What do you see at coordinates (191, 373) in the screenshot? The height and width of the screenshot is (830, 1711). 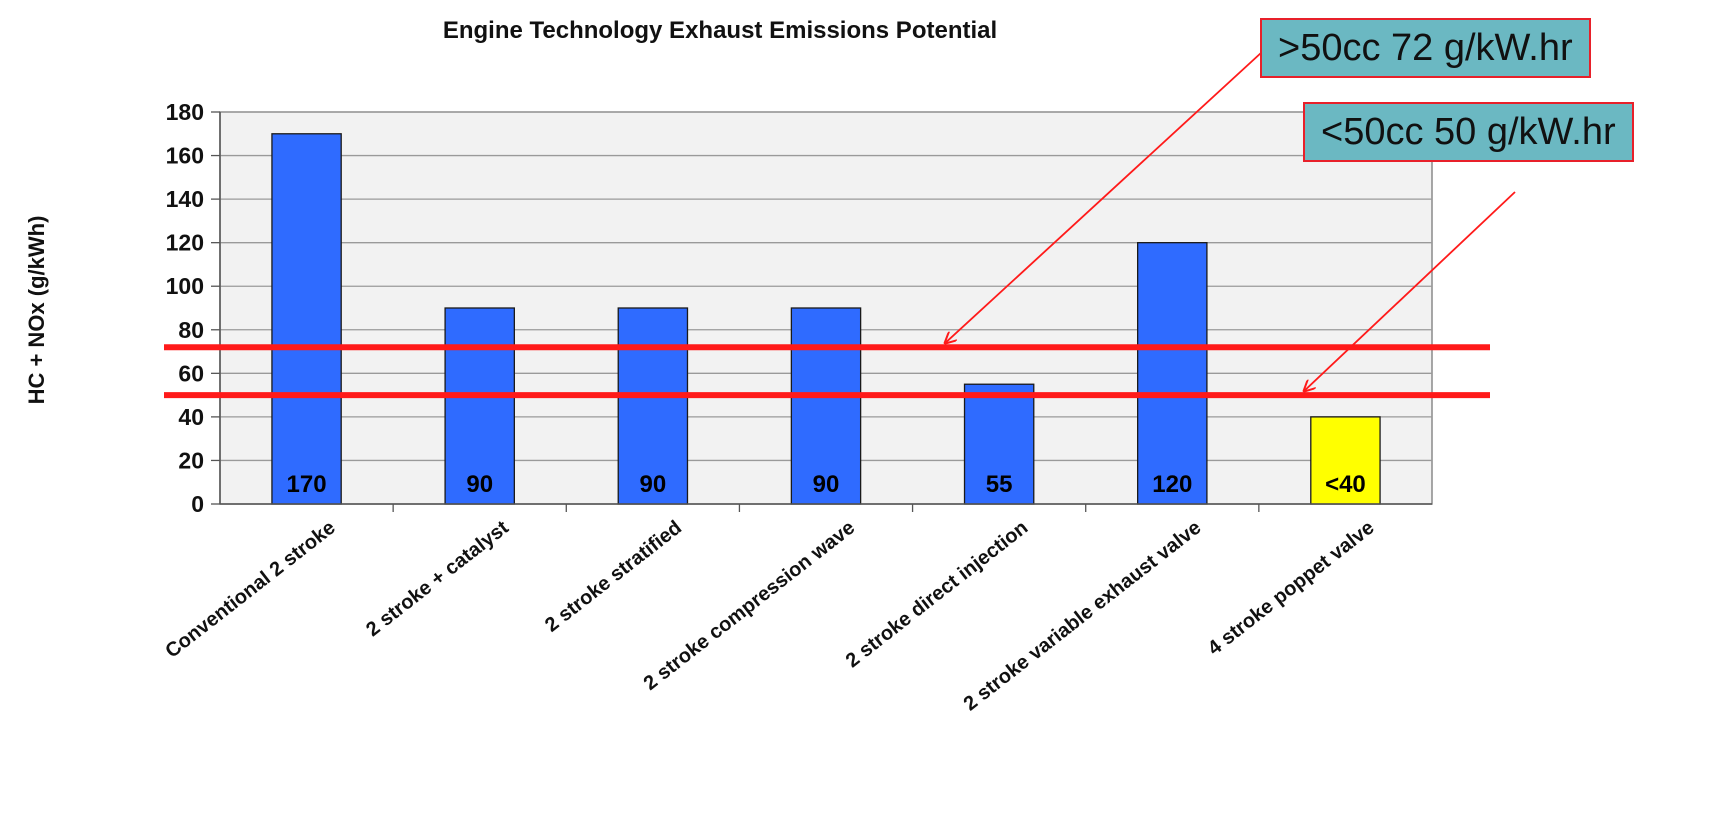 I see `y-tick-label: 60` at bounding box center [191, 373].